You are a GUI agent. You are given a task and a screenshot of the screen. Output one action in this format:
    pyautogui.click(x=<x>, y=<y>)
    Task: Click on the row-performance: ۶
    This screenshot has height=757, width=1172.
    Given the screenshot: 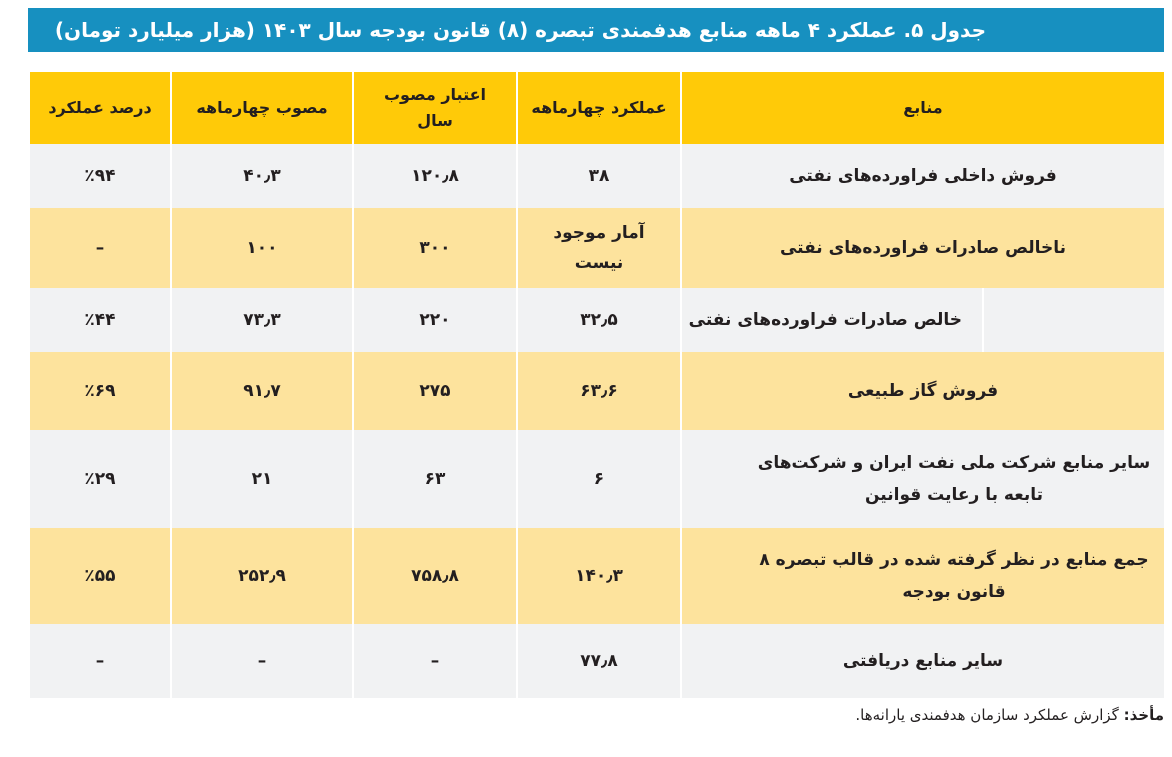 What is the action you would take?
    pyautogui.click(x=599, y=479)
    